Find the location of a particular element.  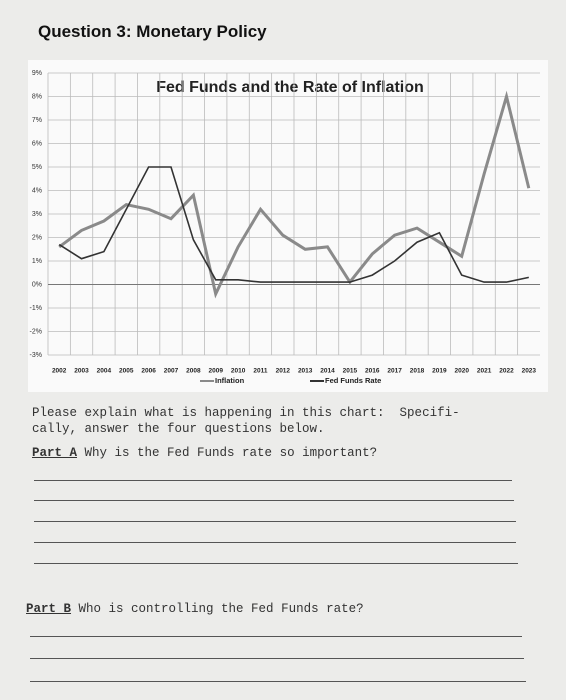

series-line is located at coordinates (293, 224).